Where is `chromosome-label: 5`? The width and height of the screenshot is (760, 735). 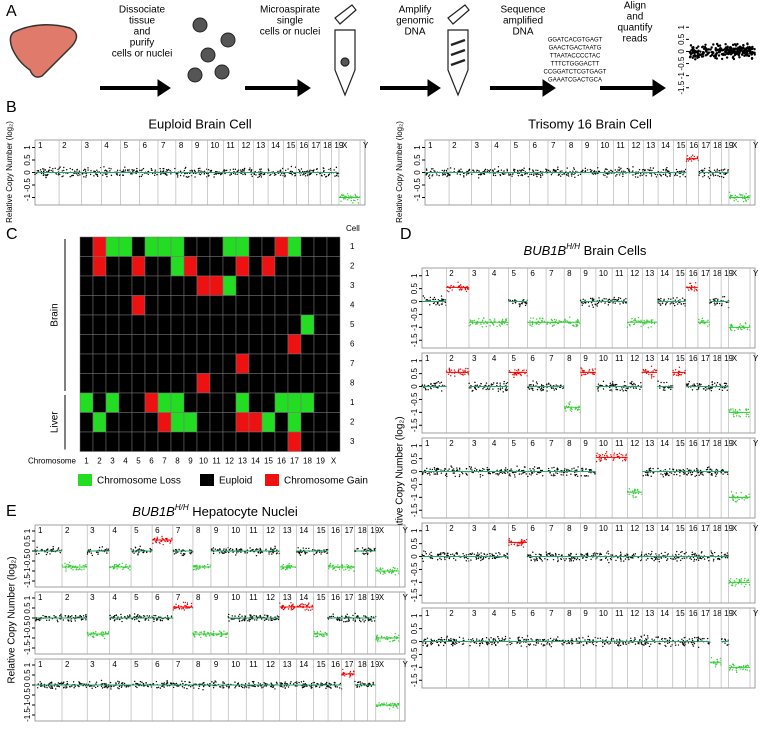
chromosome-label: 5 is located at coordinates (516, 145).